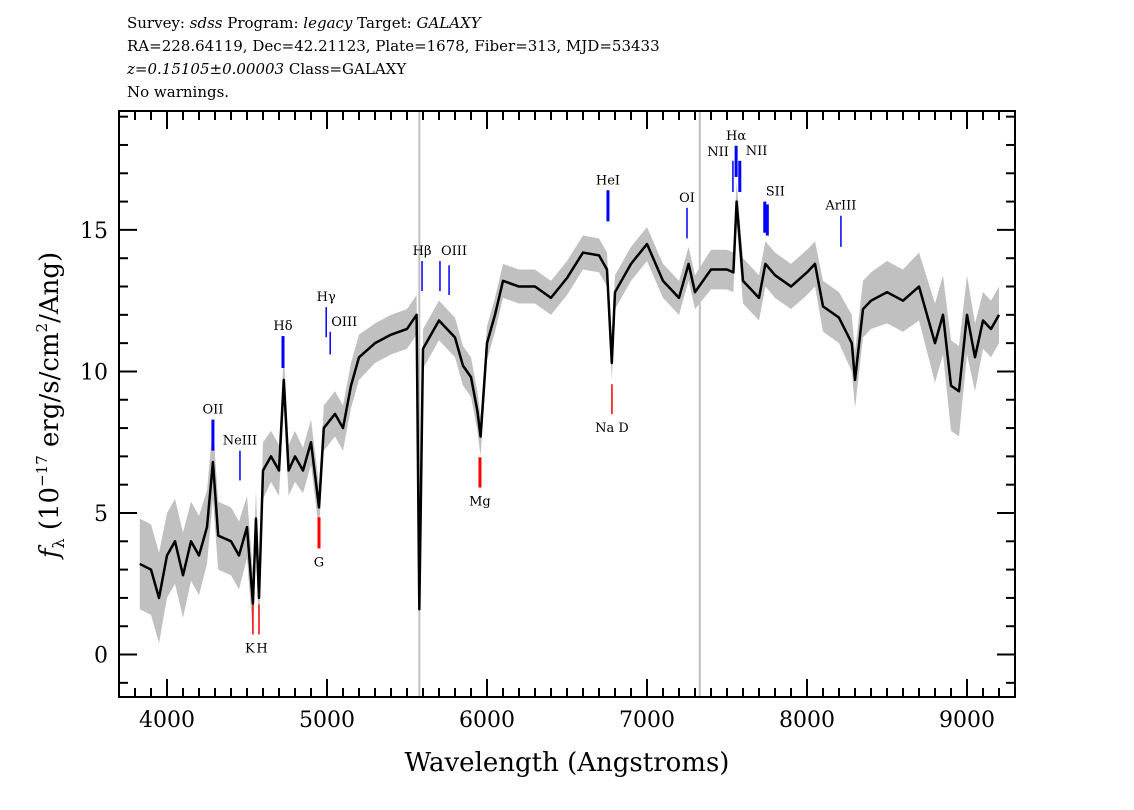 This screenshot has height=810, width=1134. What do you see at coordinates (178, 92) in the screenshot?
I see `header-segment: No warnings.` at bounding box center [178, 92].